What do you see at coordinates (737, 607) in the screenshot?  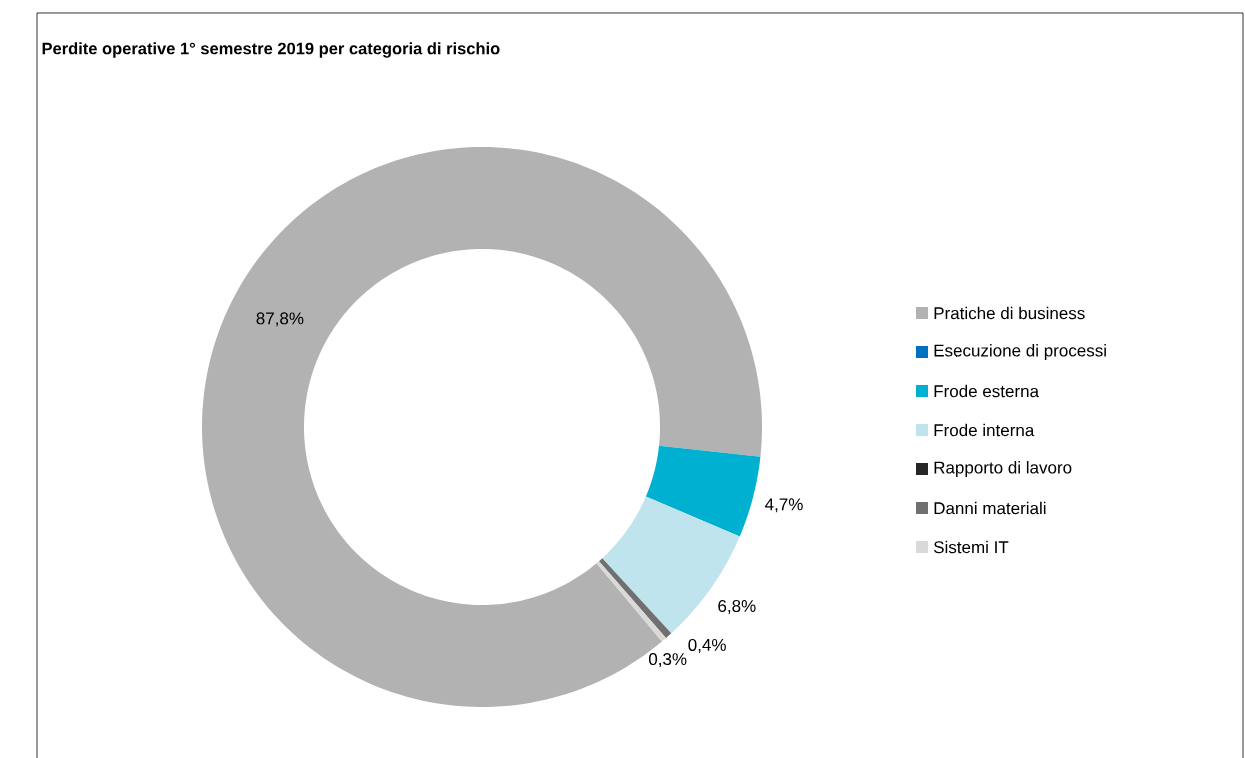 I see `data-label: 6,8%` at bounding box center [737, 607].